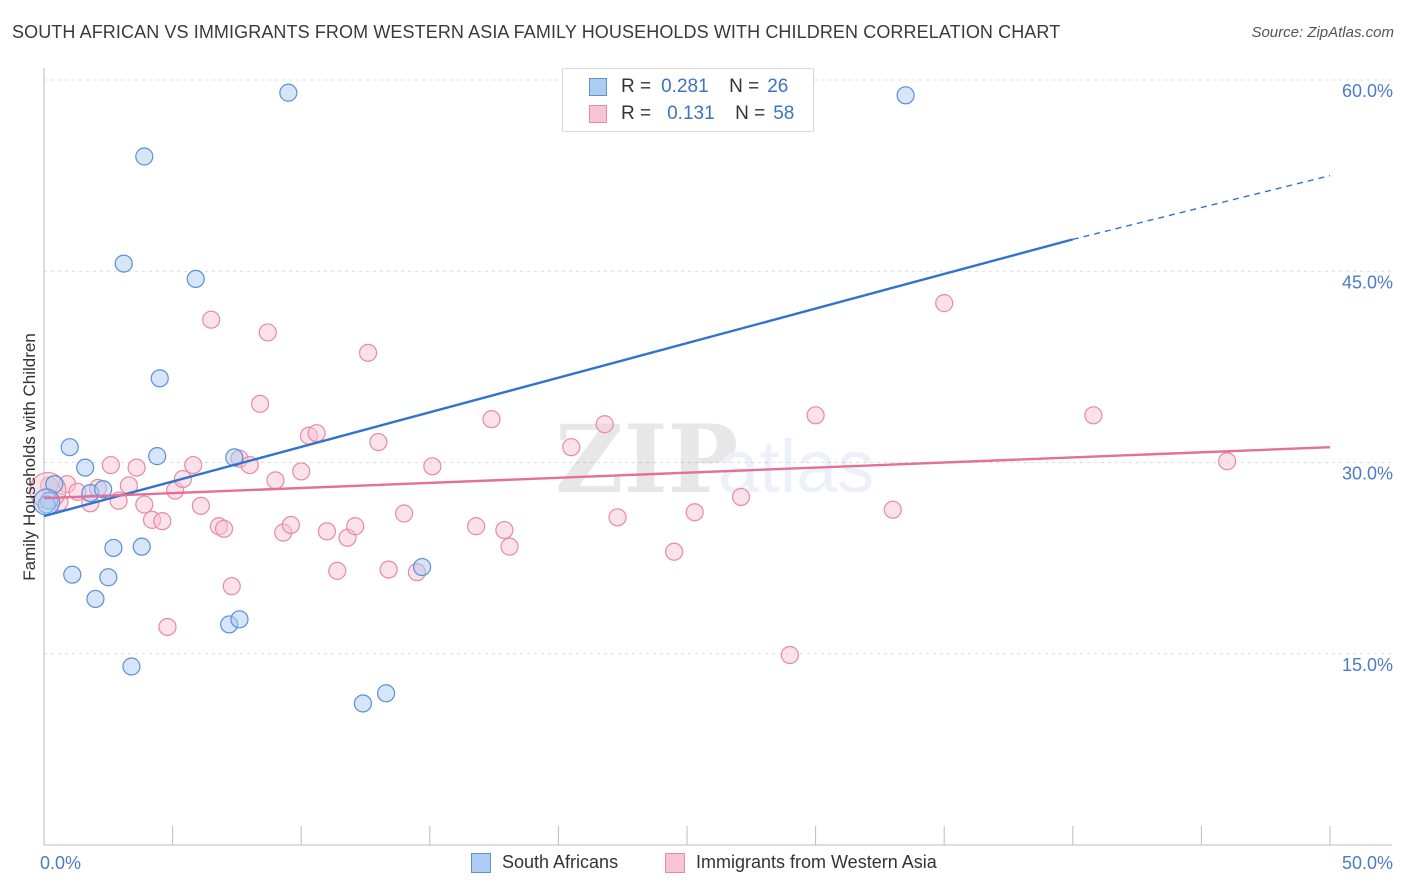  I want to click on legend-swatch-pink, so click(598, 114).